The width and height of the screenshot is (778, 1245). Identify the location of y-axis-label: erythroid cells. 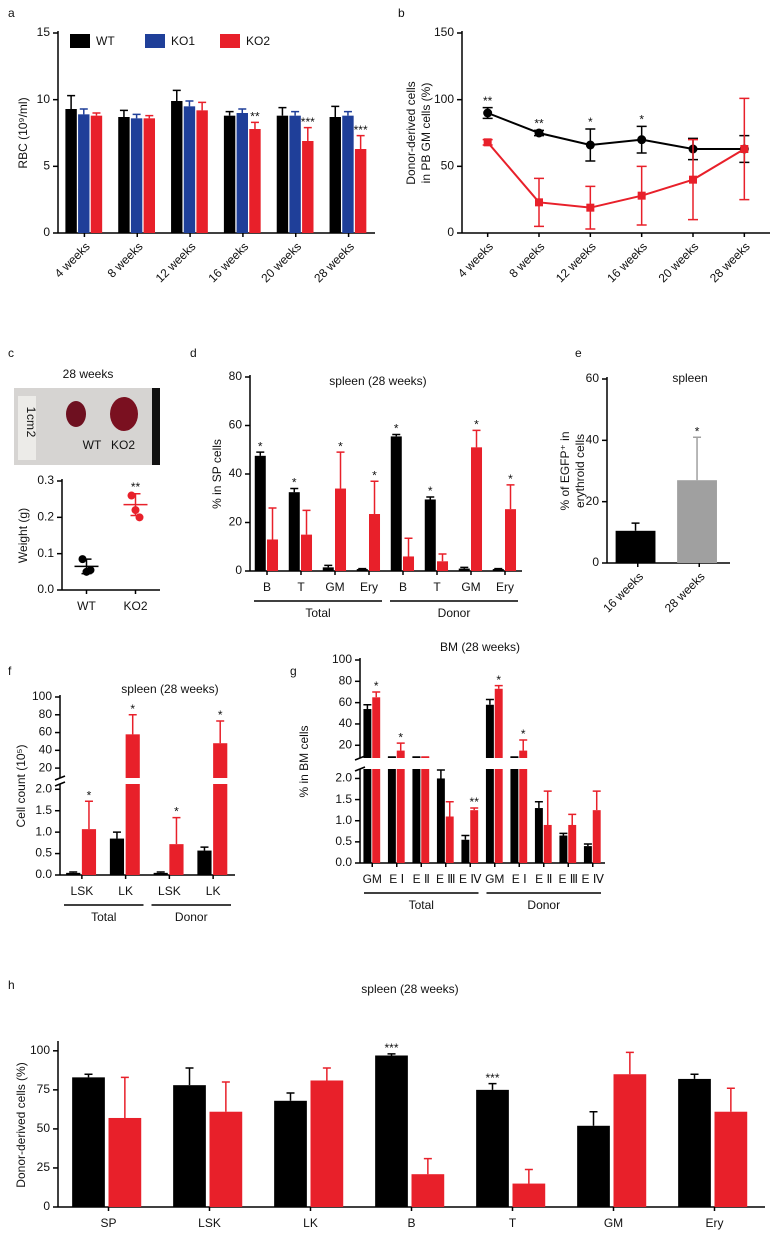
(580, 471).